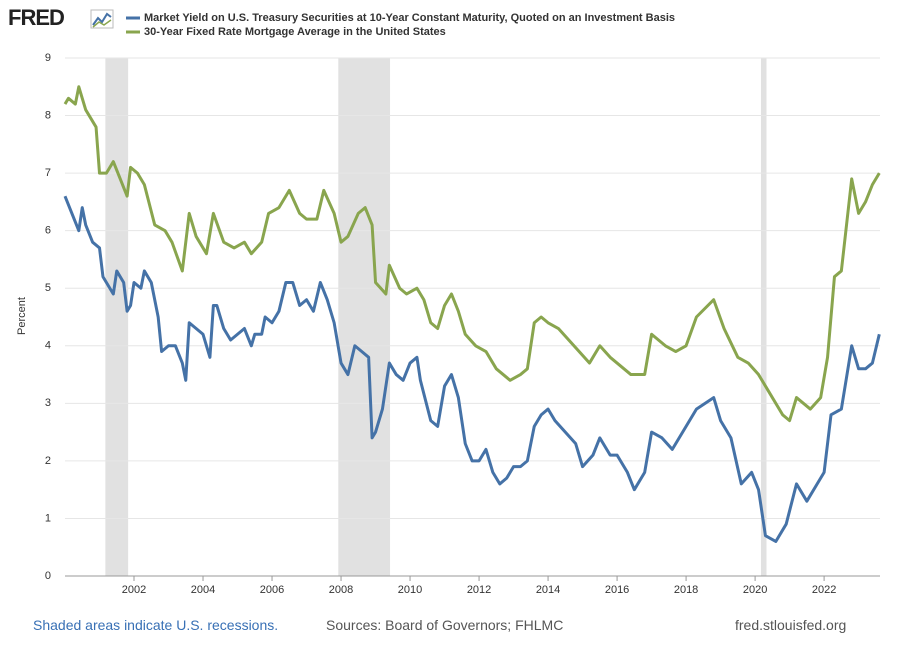 The width and height of the screenshot is (900, 650). What do you see at coordinates (410, 590) in the screenshot?
I see `x-tick-label: 2010` at bounding box center [410, 590].